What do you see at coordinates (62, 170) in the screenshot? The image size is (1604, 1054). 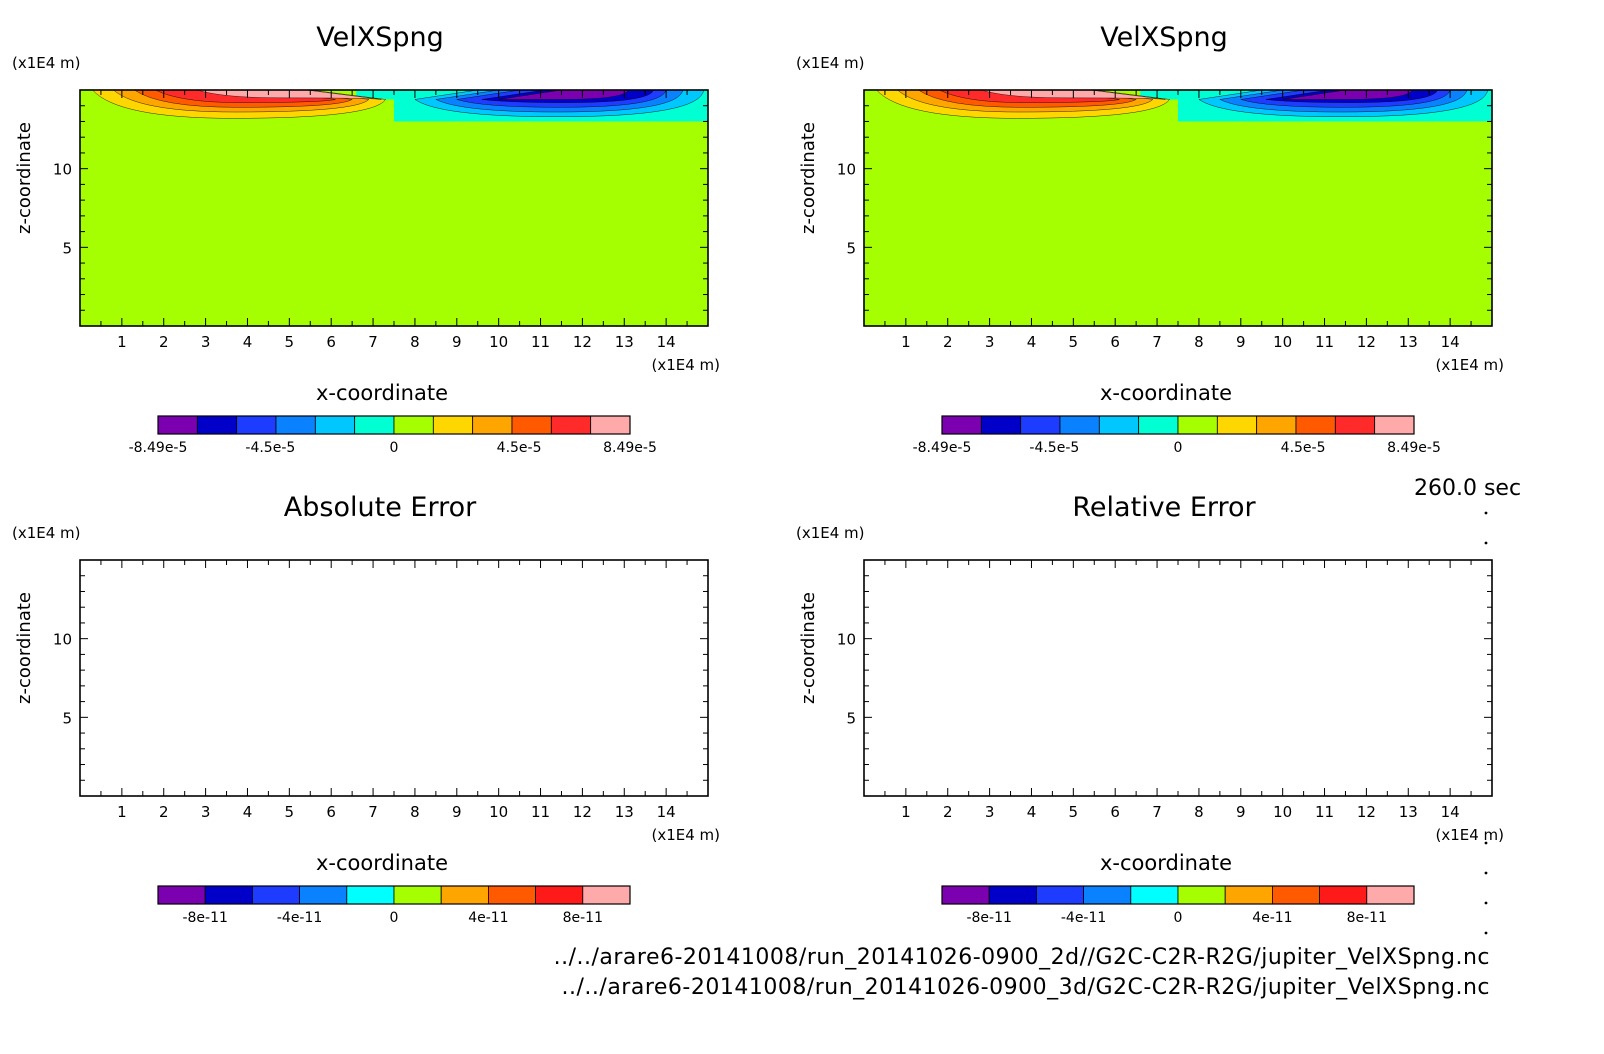 I see `y-tick-label: 10` at bounding box center [62, 170].